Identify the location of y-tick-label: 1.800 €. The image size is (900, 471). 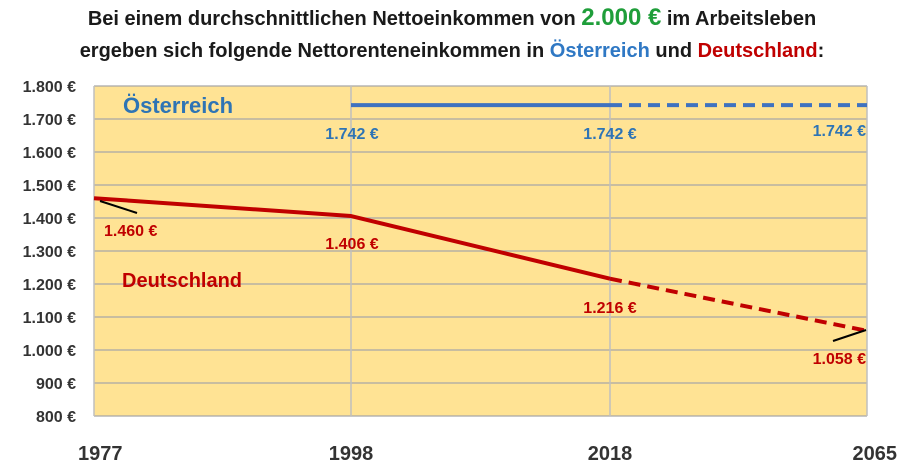
(49, 87).